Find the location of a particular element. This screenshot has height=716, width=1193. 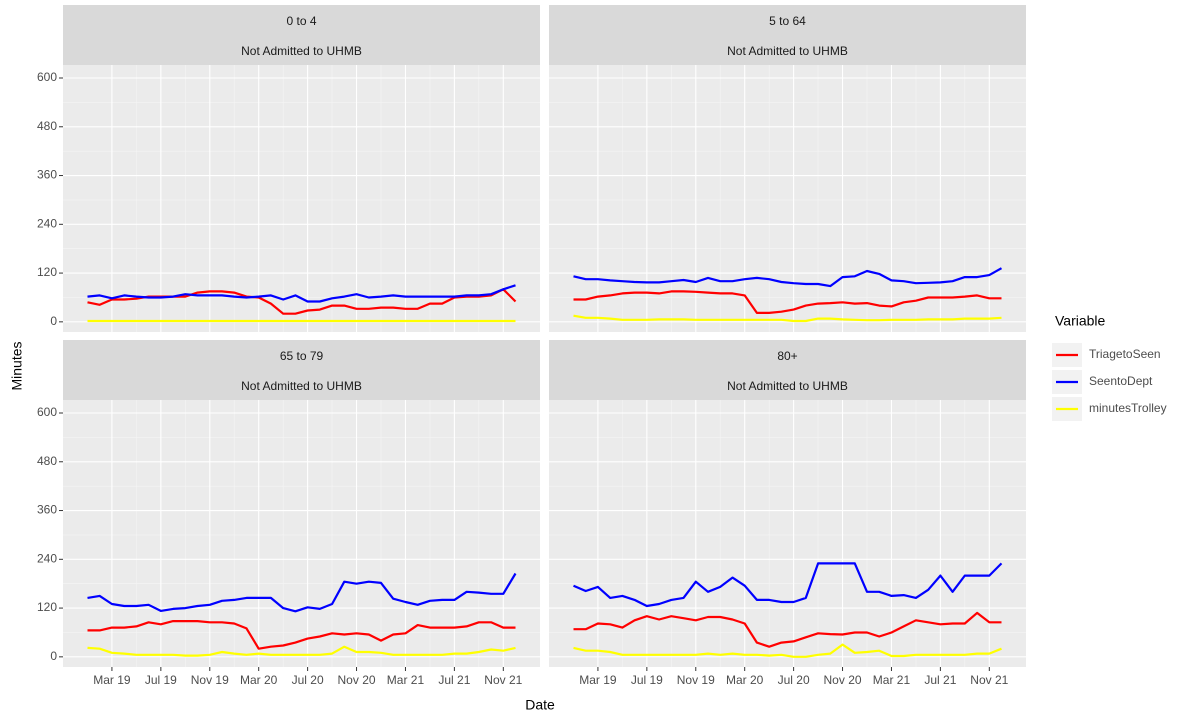

facet-label: 0 to 4 is located at coordinates (301, 21).